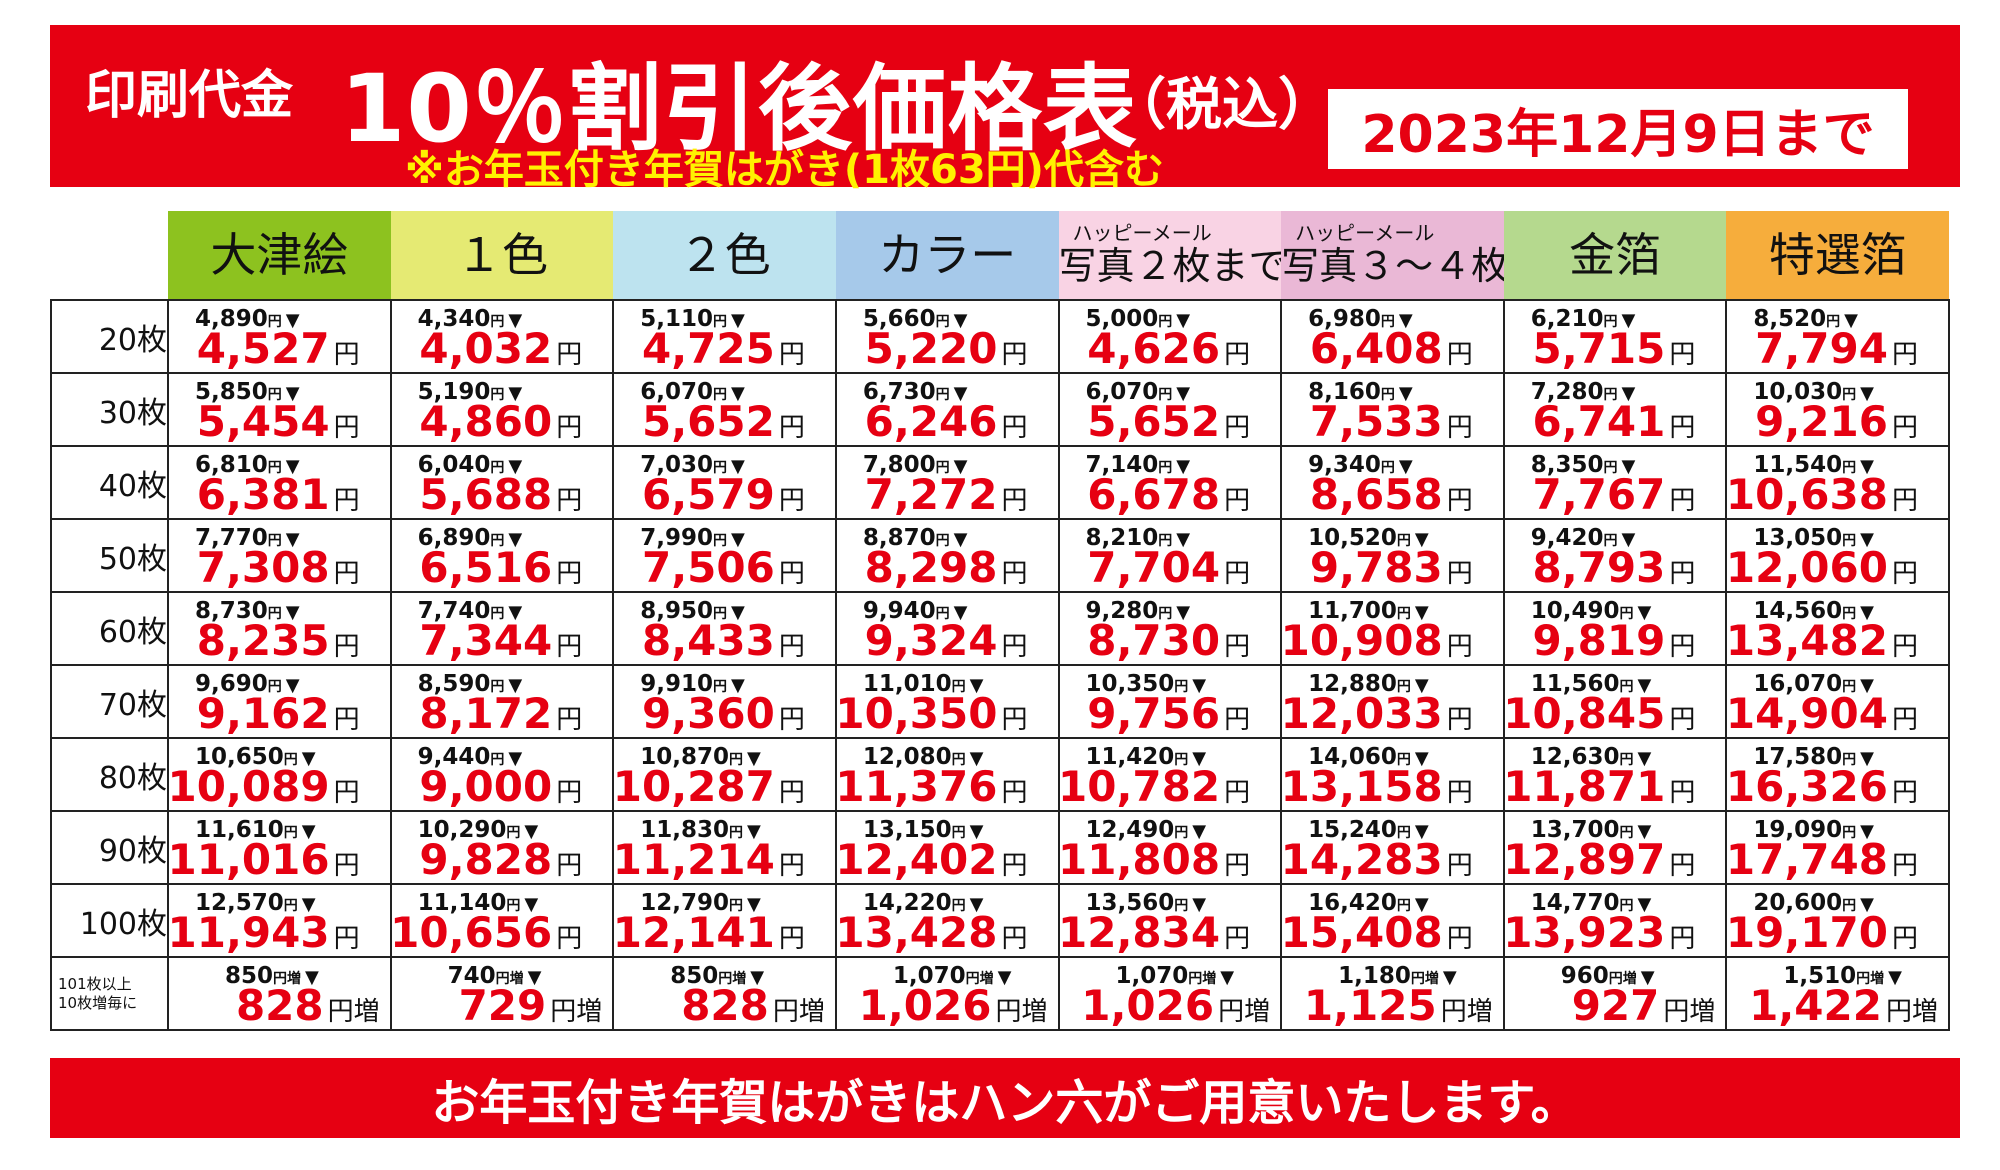 The image size is (2000, 1170). I want to click on discounted-price-value: 5,454, so click(263, 421).